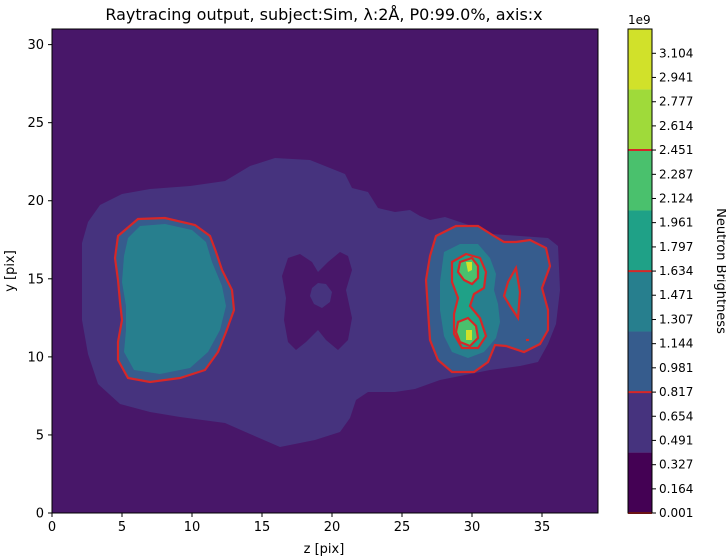  Describe the element at coordinates (332, 527) in the screenshot. I see `x-tick-label: 20` at that location.